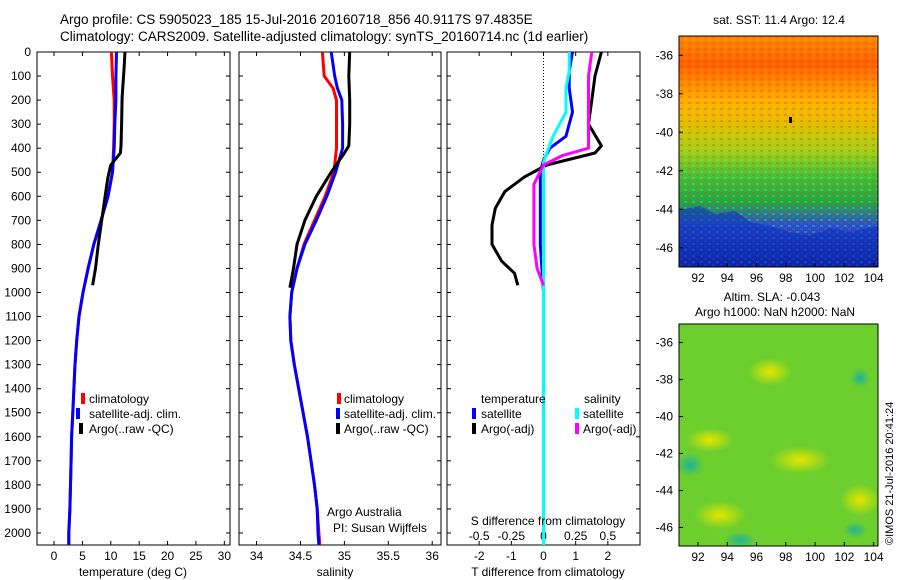 Image resolution: width=900 pixels, height=580 pixels. I want to click on sla-map-title1: Altim. SLA: -0.043, so click(772, 297).